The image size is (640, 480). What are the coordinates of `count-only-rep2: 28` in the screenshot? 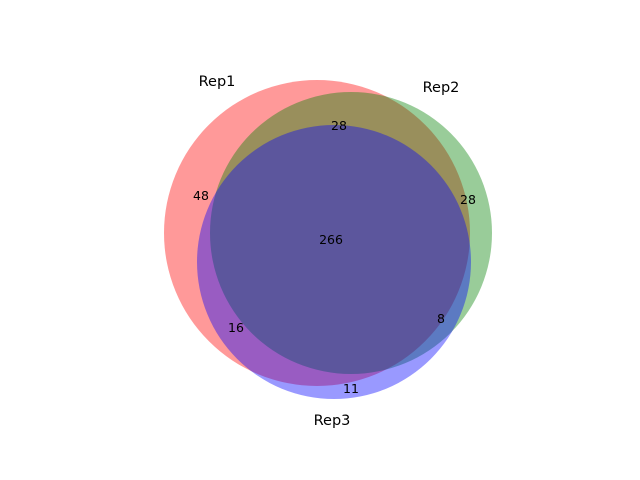 It's located at (468, 199).